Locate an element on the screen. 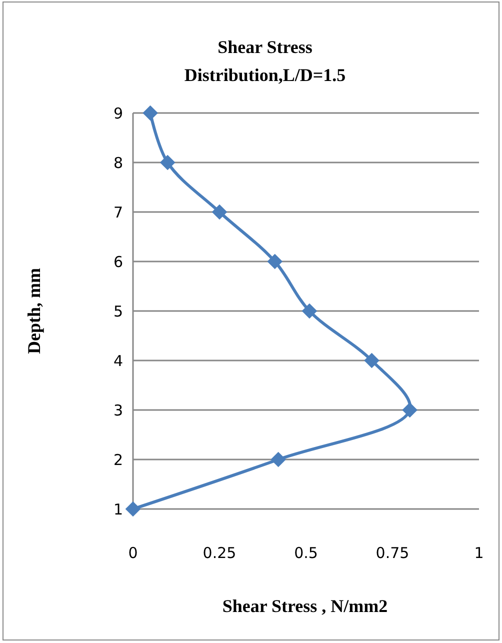 This screenshot has height=643, width=502. y-tick-label: 1 is located at coordinates (118, 509).